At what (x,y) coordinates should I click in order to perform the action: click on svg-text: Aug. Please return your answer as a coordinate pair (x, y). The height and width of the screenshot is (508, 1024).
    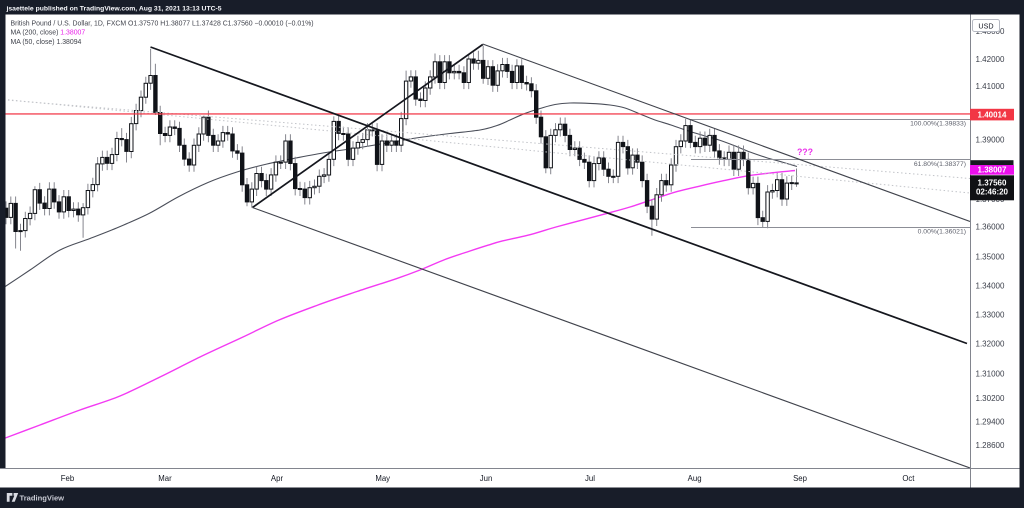
    Looking at the image, I should click on (695, 478).